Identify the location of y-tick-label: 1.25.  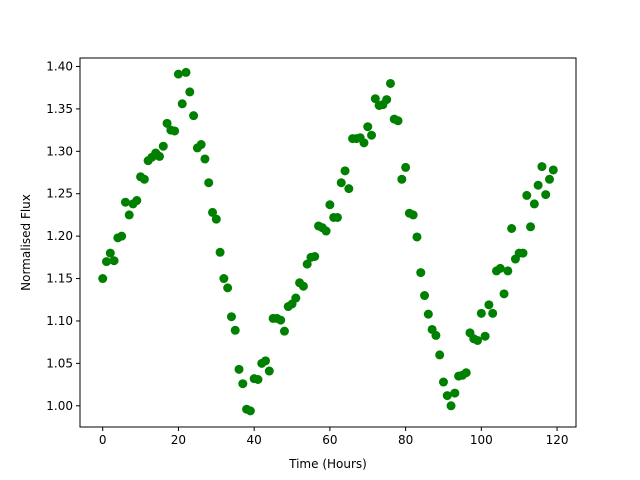
(59, 194).